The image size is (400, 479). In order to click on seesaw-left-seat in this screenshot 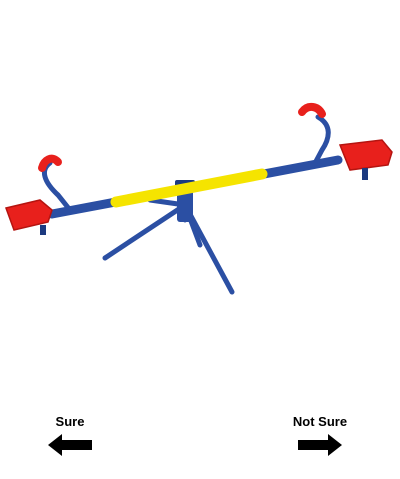, I will do `click(39, 194)`.